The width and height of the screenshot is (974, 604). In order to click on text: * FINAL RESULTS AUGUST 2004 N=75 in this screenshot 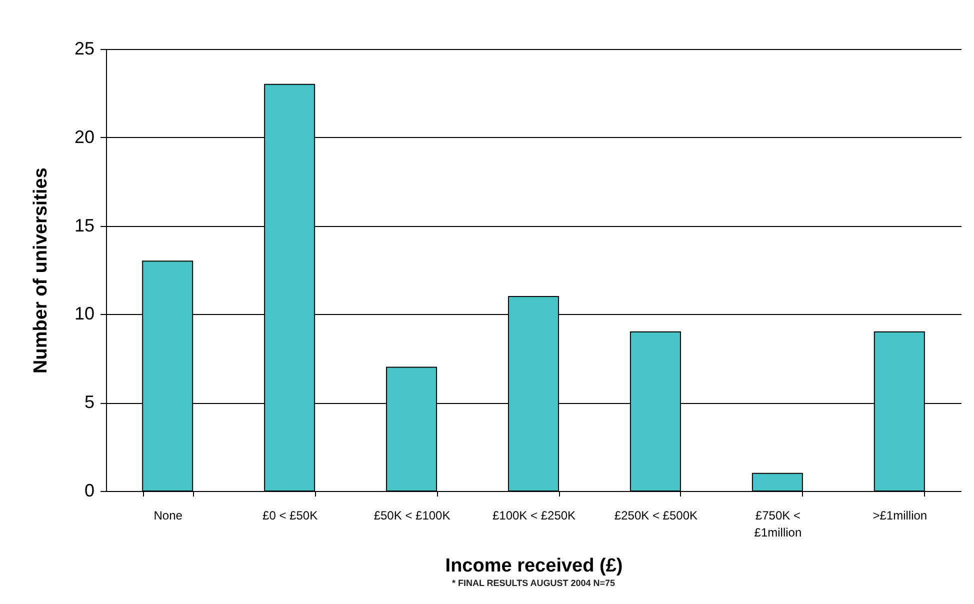, I will do `click(534, 583)`.